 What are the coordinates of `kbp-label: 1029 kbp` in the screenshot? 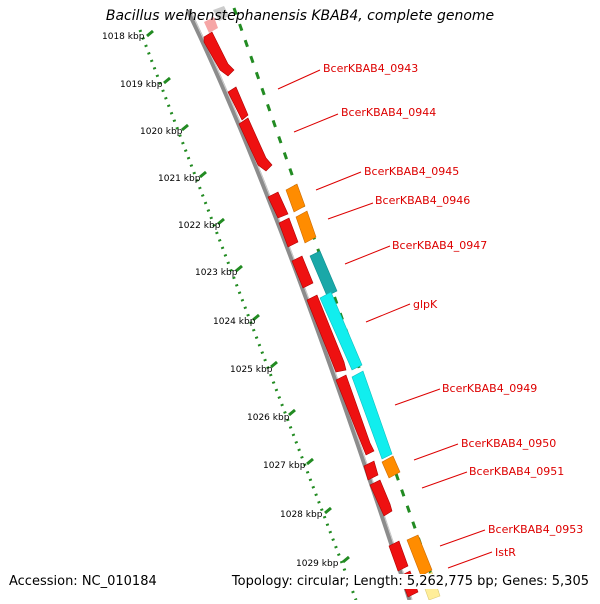 It's located at (317, 564).